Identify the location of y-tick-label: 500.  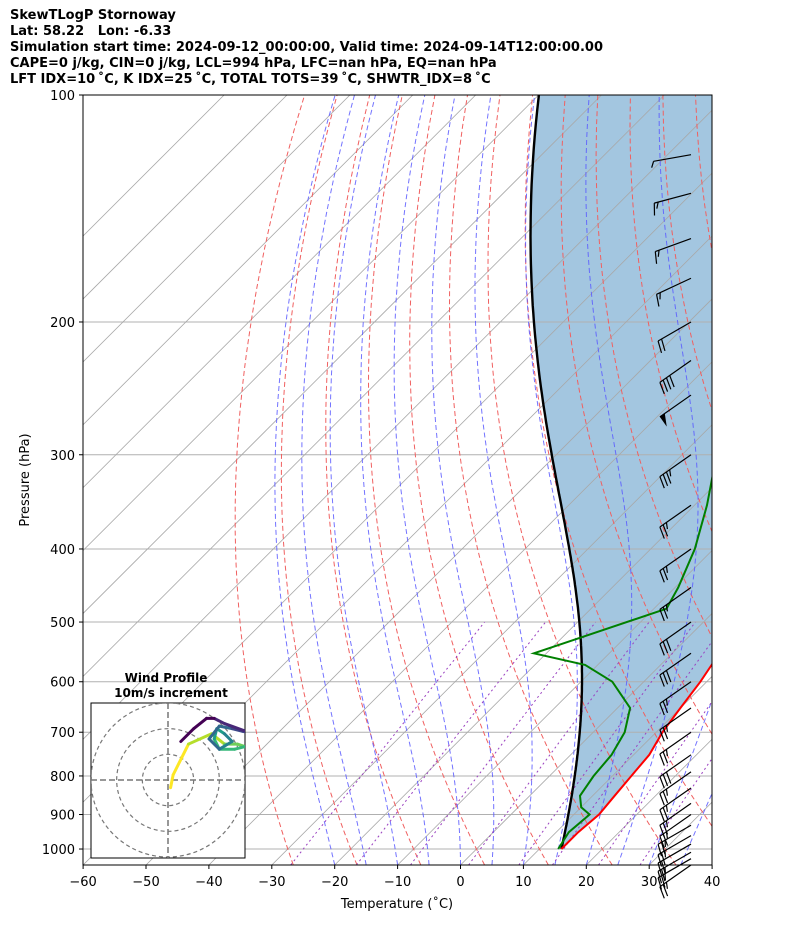
(62, 623).